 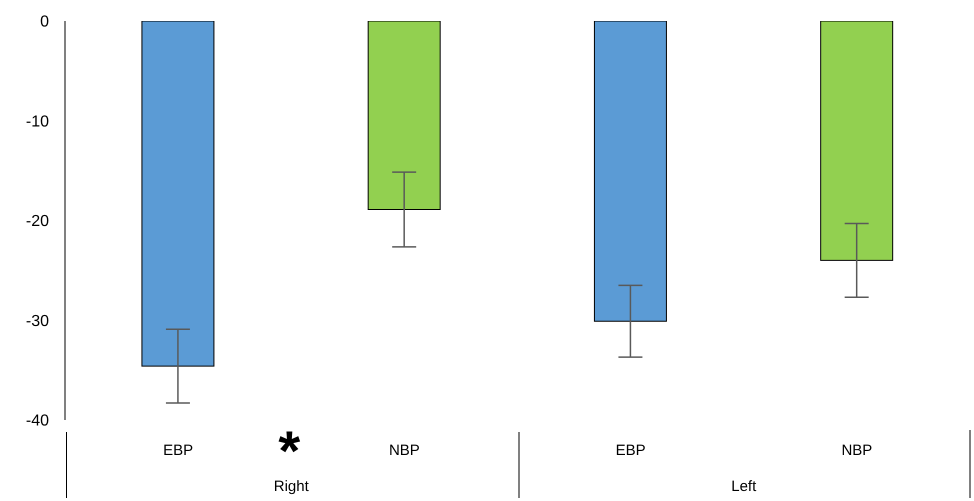 What do you see at coordinates (38, 221) in the screenshot?
I see `y-tick-label: -20` at bounding box center [38, 221].